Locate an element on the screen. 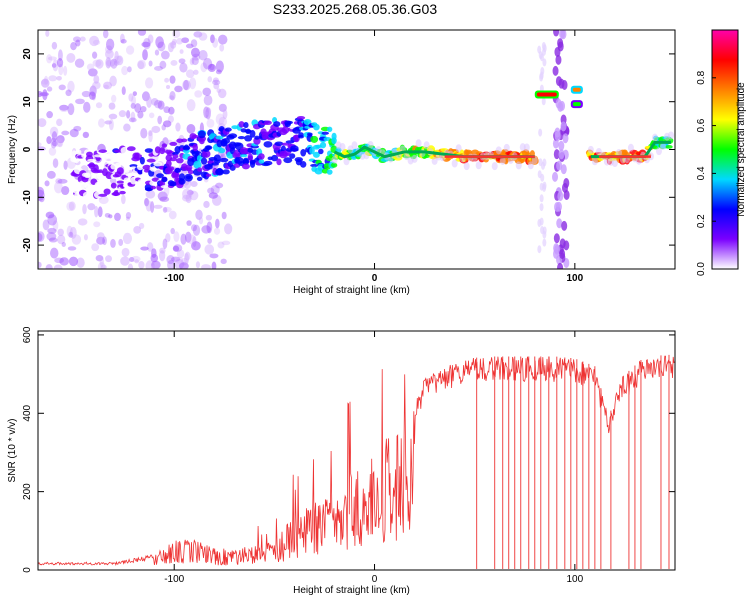 The width and height of the screenshot is (750, 600). side-feature-core is located at coordinates (576, 104).